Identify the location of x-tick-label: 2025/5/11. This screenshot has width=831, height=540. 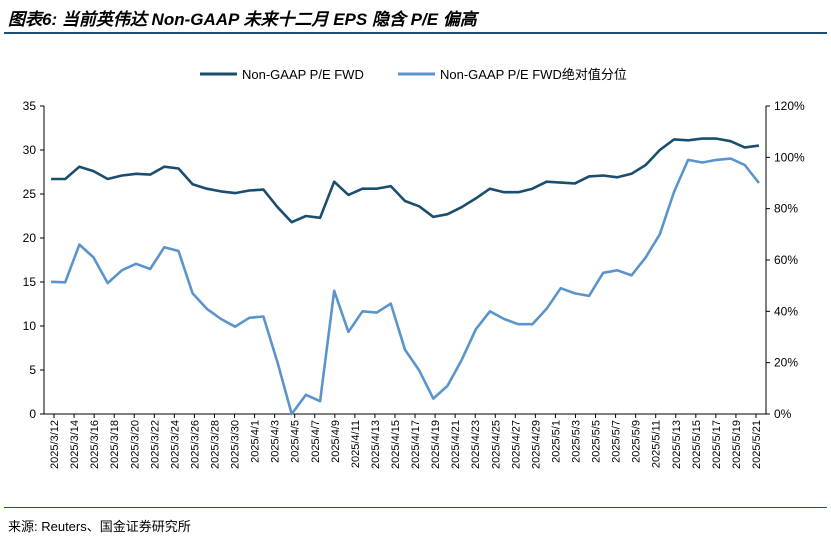
(657, 444).